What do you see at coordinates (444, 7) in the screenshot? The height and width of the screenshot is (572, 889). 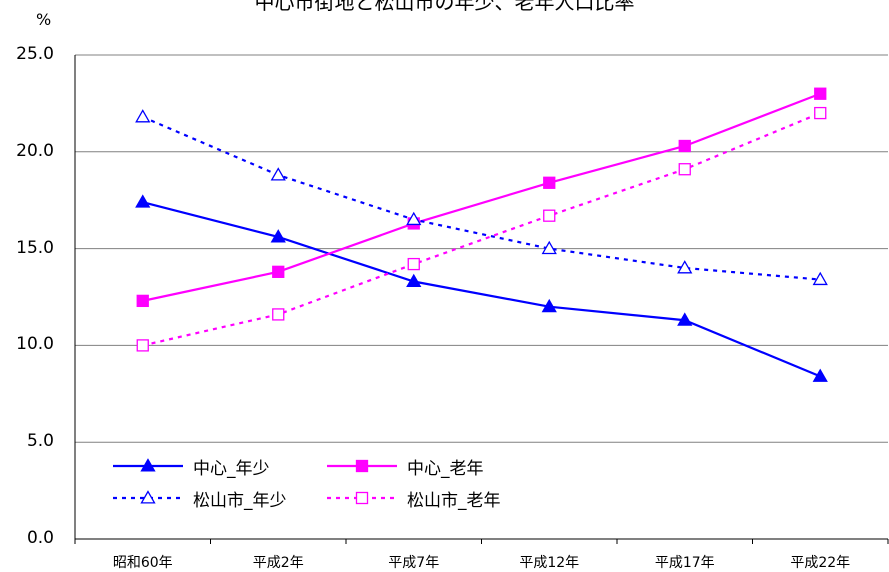 I see `chart-title: 中心市街地と松山市の年少、老年人口比率` at bounding box center [444, 7].